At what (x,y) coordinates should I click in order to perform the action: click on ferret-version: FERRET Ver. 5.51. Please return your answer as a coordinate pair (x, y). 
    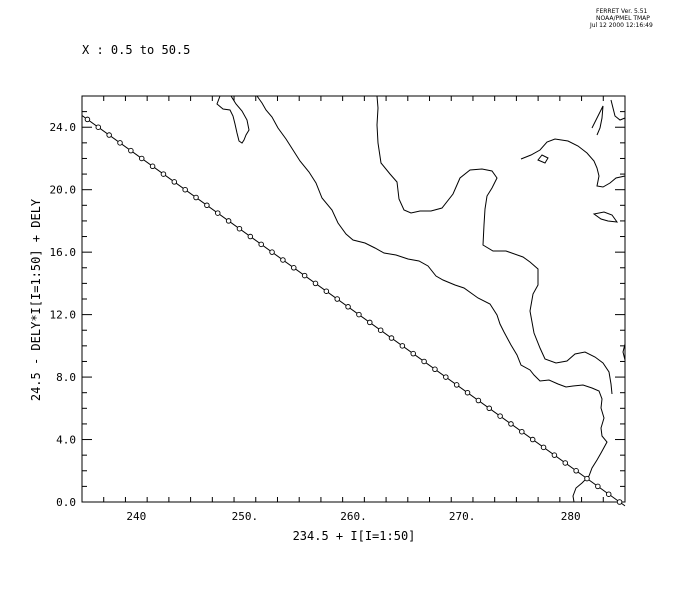
    Looking at the image, I should click on (622, 11).